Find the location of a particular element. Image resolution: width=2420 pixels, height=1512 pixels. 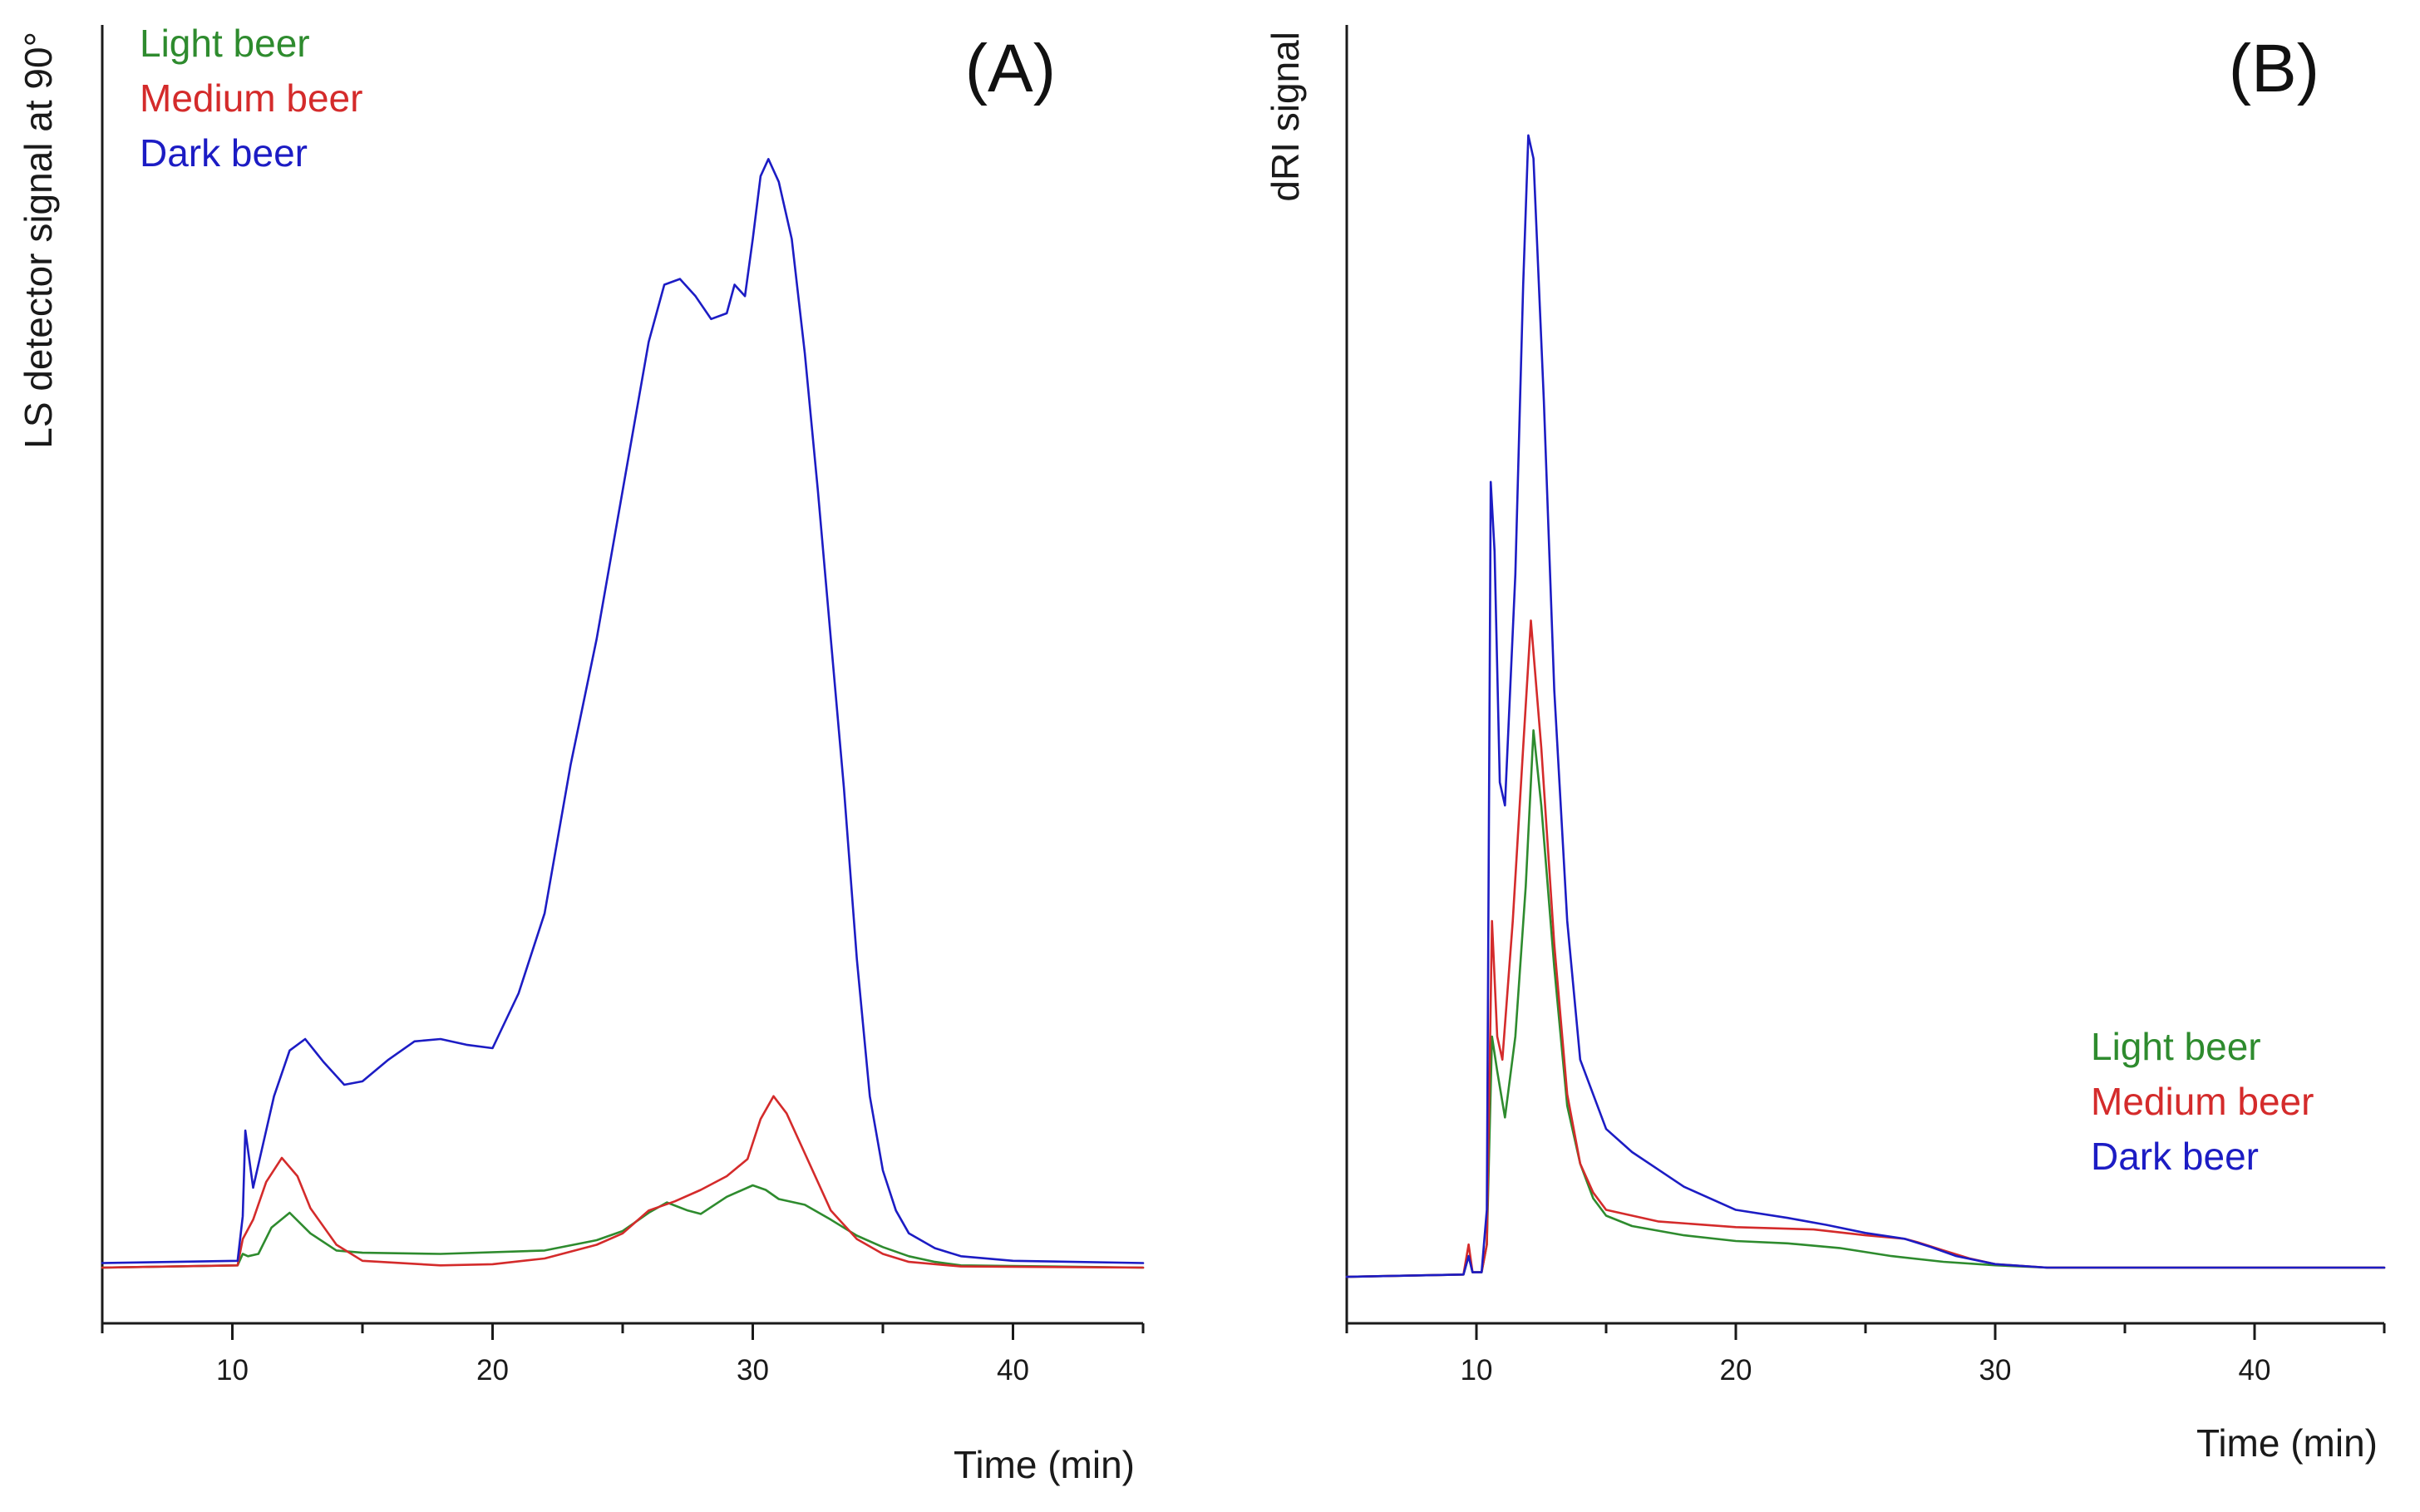

series-line-light-beer is located at coordinates (623, 1227).